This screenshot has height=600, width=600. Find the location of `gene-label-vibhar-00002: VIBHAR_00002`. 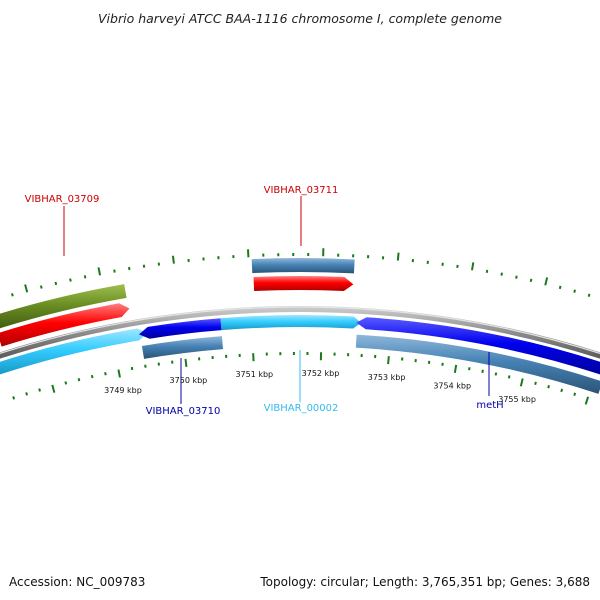

gene-label-vibhar-00002: VIBHAR_00002 is located at coordinates (301, 408).